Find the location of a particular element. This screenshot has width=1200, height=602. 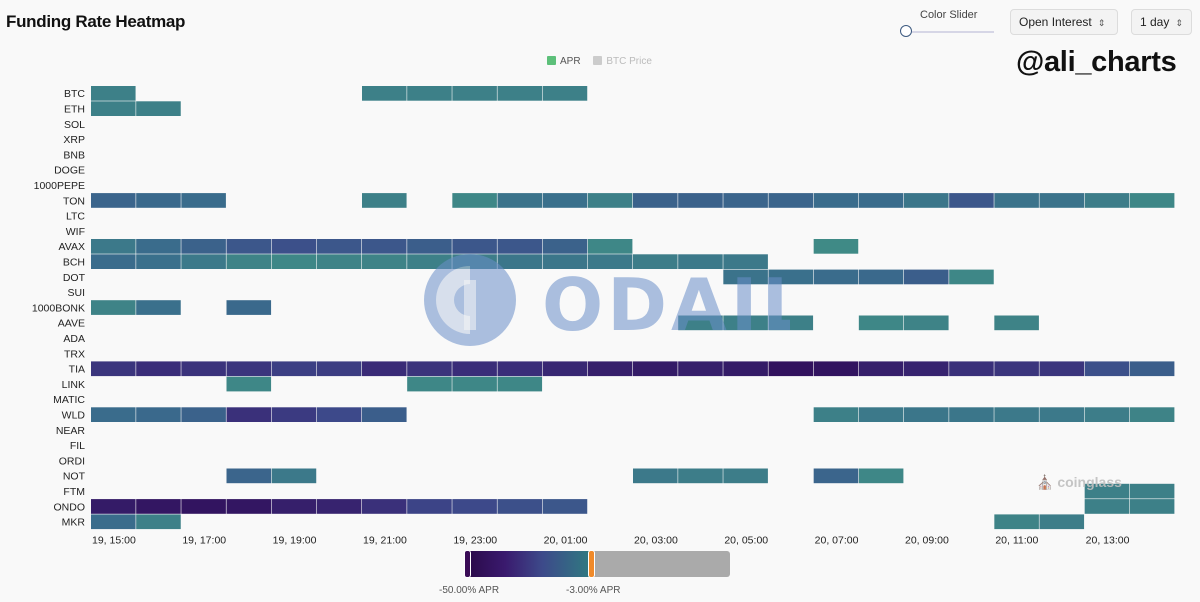

x-tick-label: 20, 07:00 is located at coordinates (837, 541).